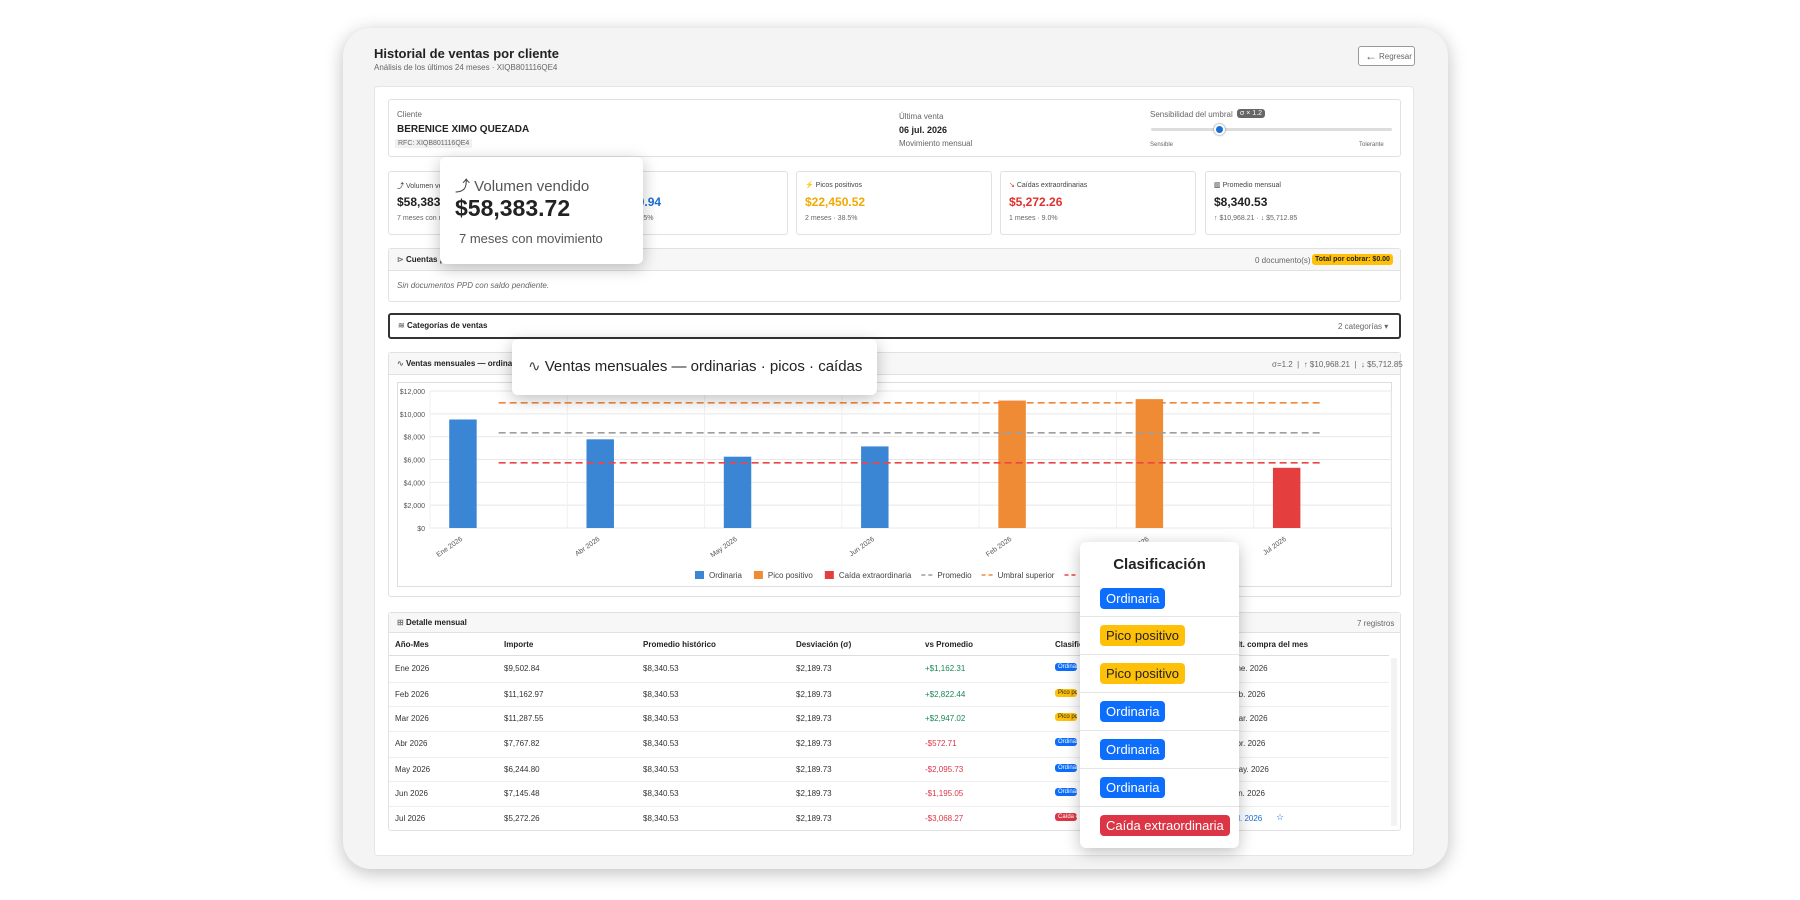 This screenshot has height=900, width=1800. Describe the element at coordinates (1394, 742) in the screenshot. I see `scrollbar` at that location.